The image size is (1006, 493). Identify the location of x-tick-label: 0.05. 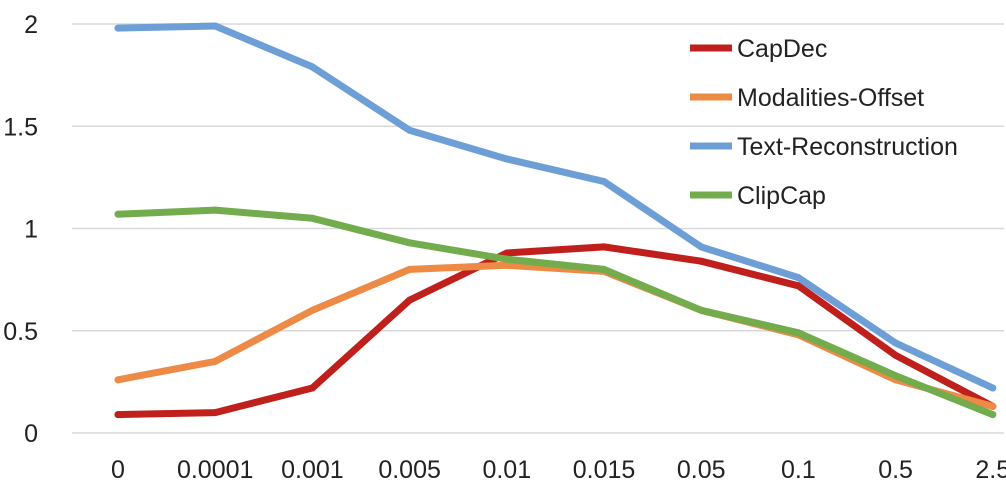
(701, 470).